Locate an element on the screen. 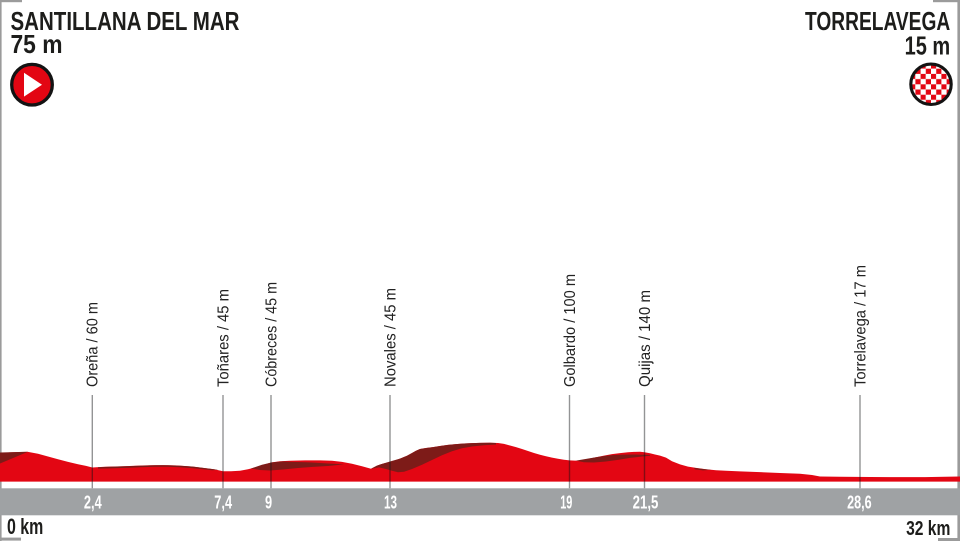  svg-text: 13 is located at coordinates (390, 503).